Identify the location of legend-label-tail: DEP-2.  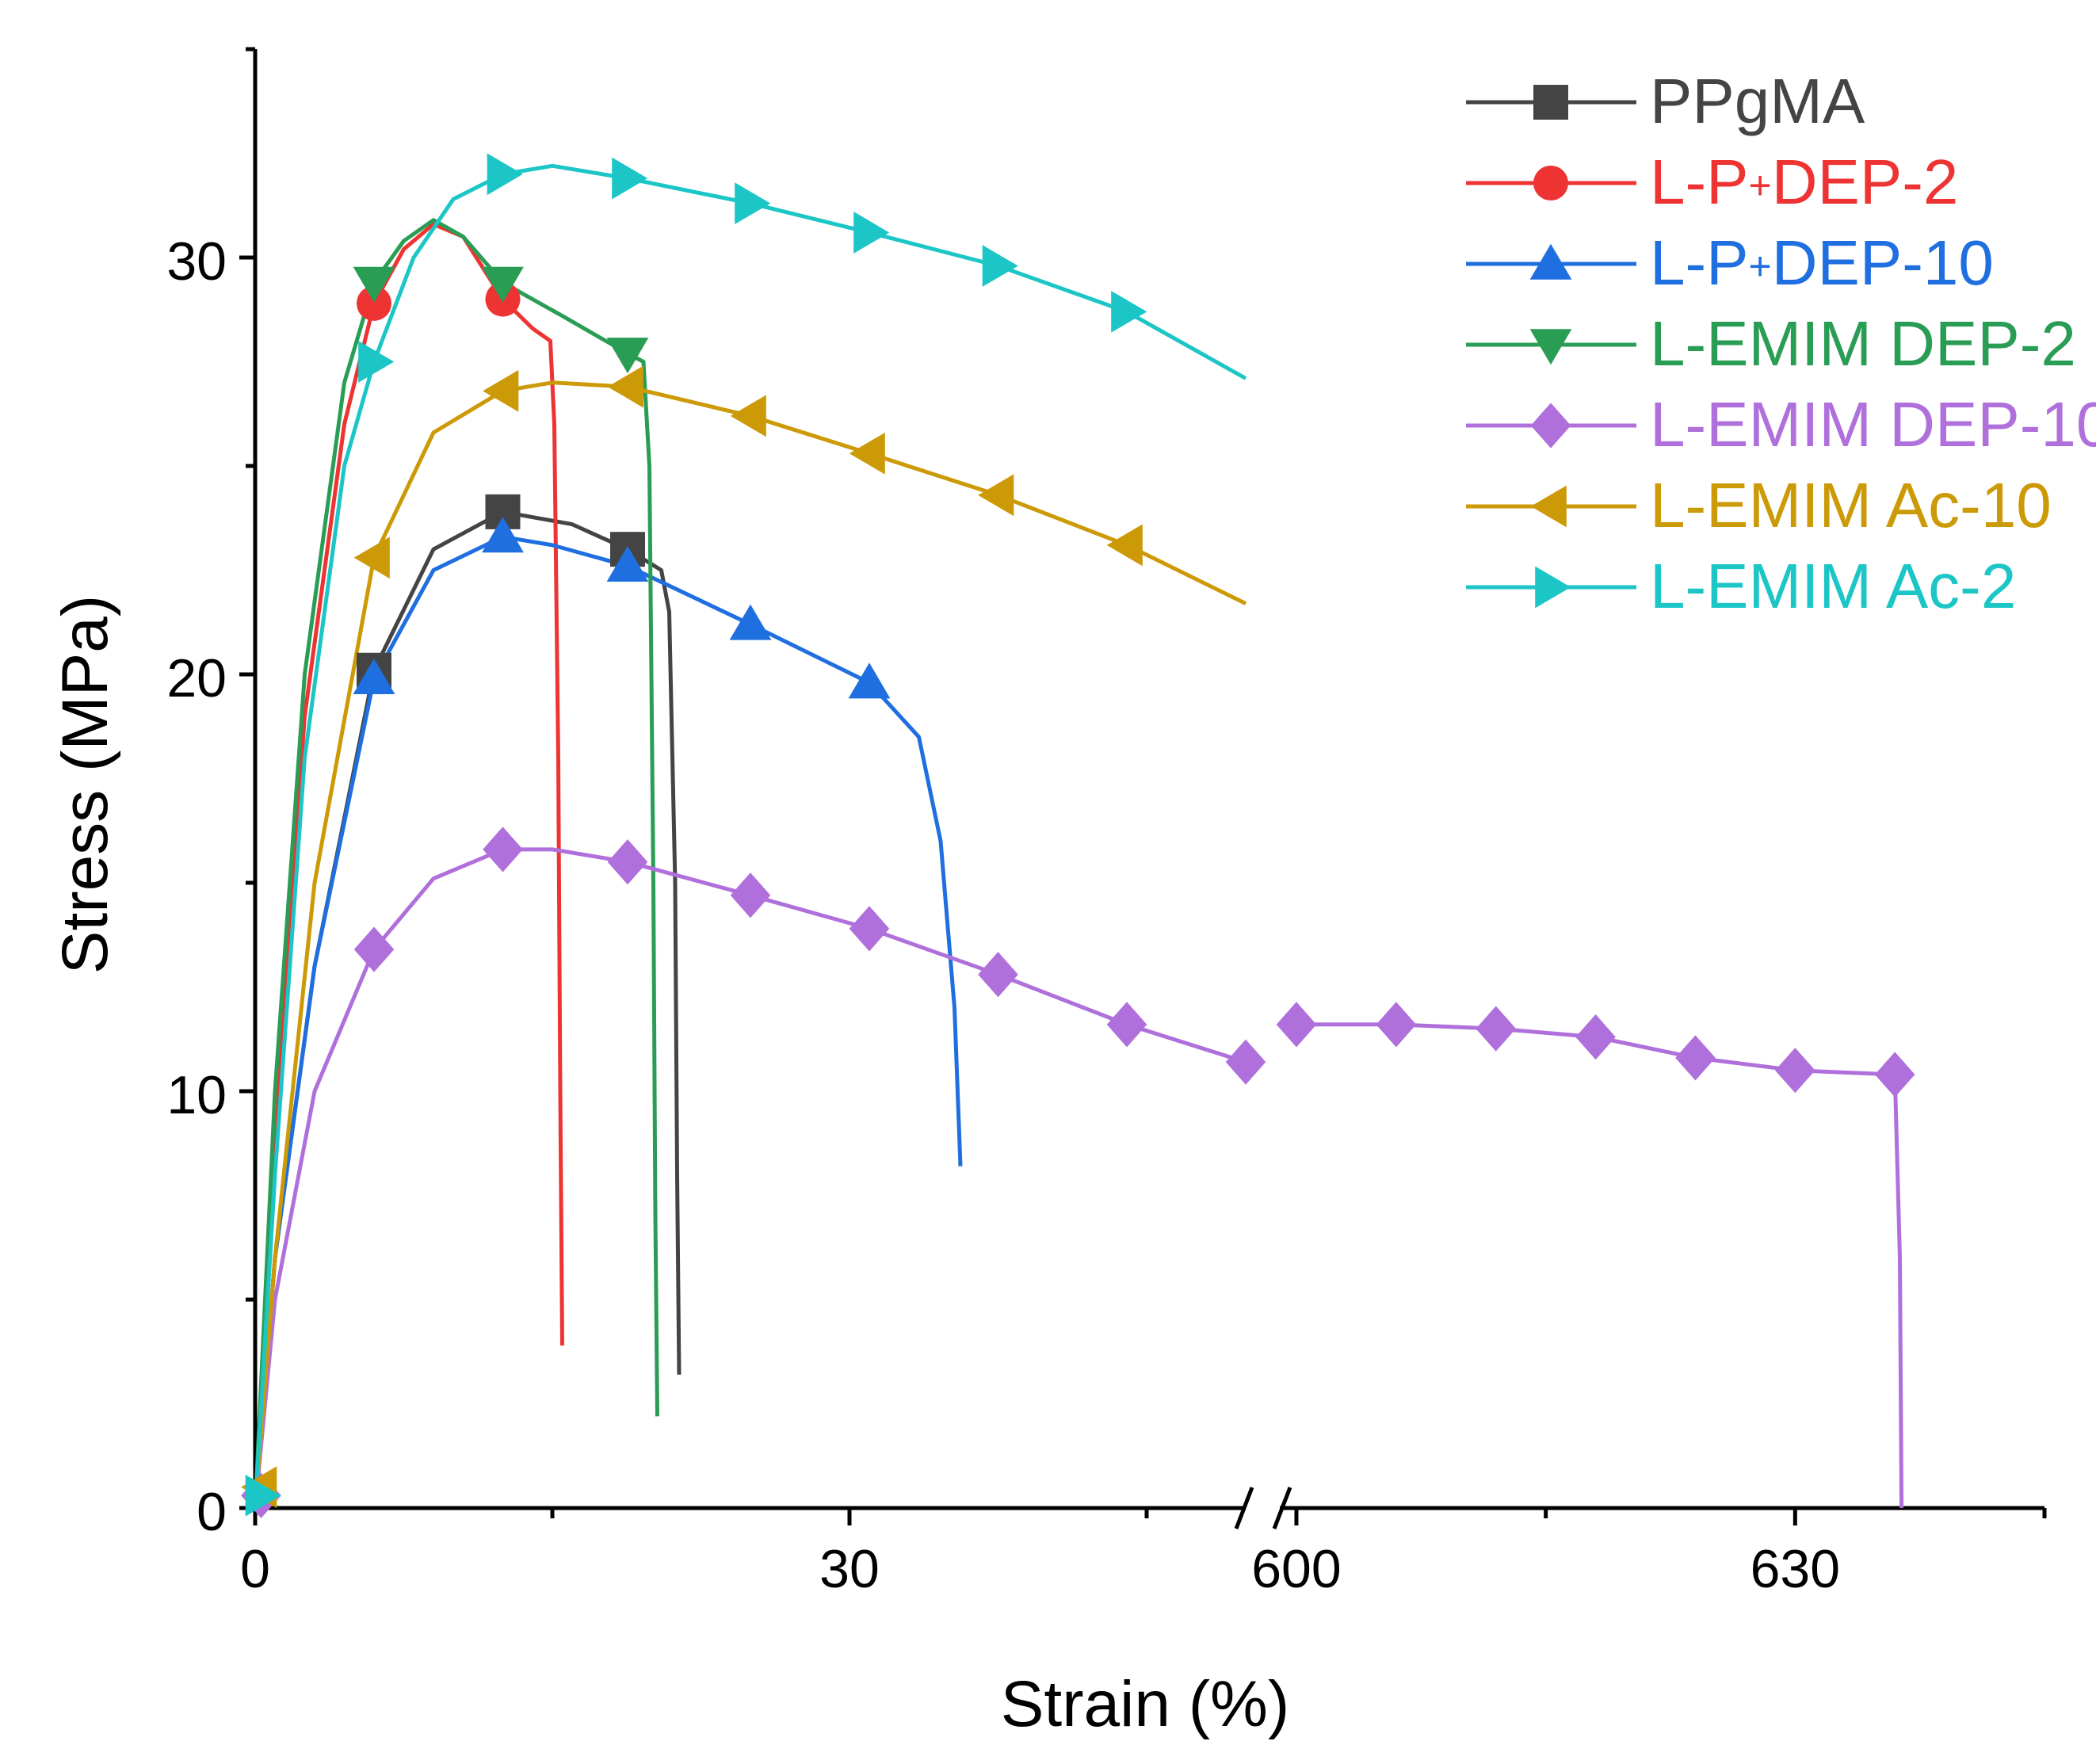
(1865, 182).